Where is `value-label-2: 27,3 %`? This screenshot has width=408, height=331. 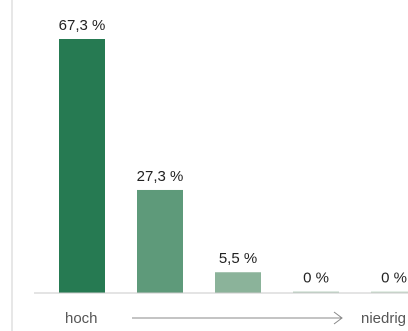 value-label-2: 27,3 % is located at coordinates (160, 176).